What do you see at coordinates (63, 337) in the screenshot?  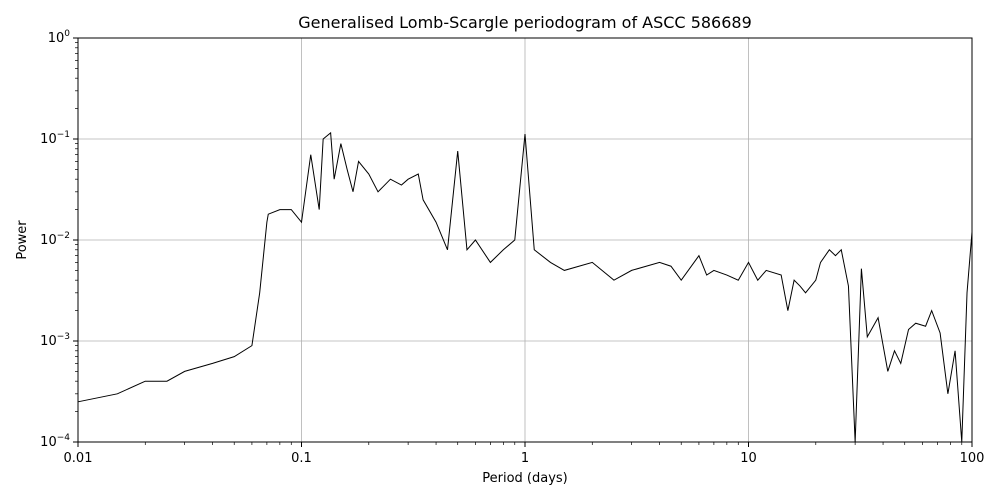 I see `y-tick-exponent: −3` at bounding box center [63, 337].